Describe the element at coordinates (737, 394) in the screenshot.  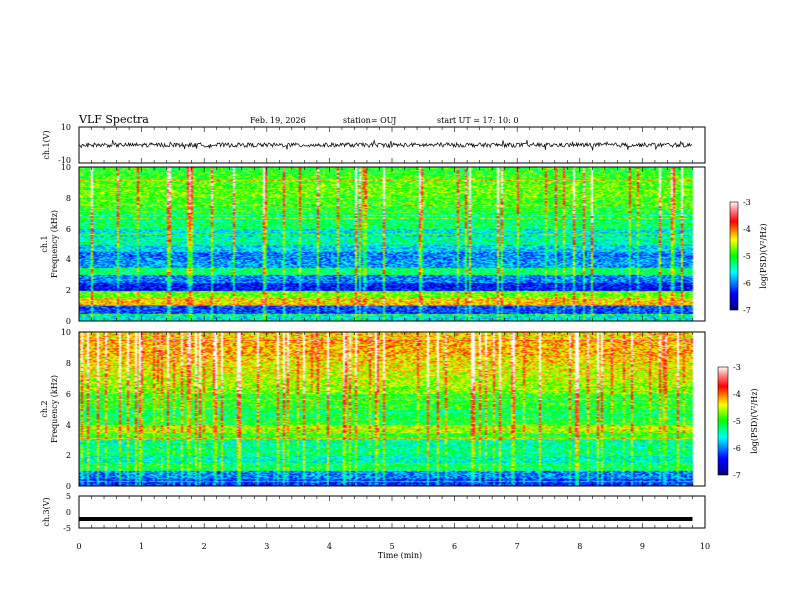
I see `ch2-cb-tick-m4: -4` at that location.